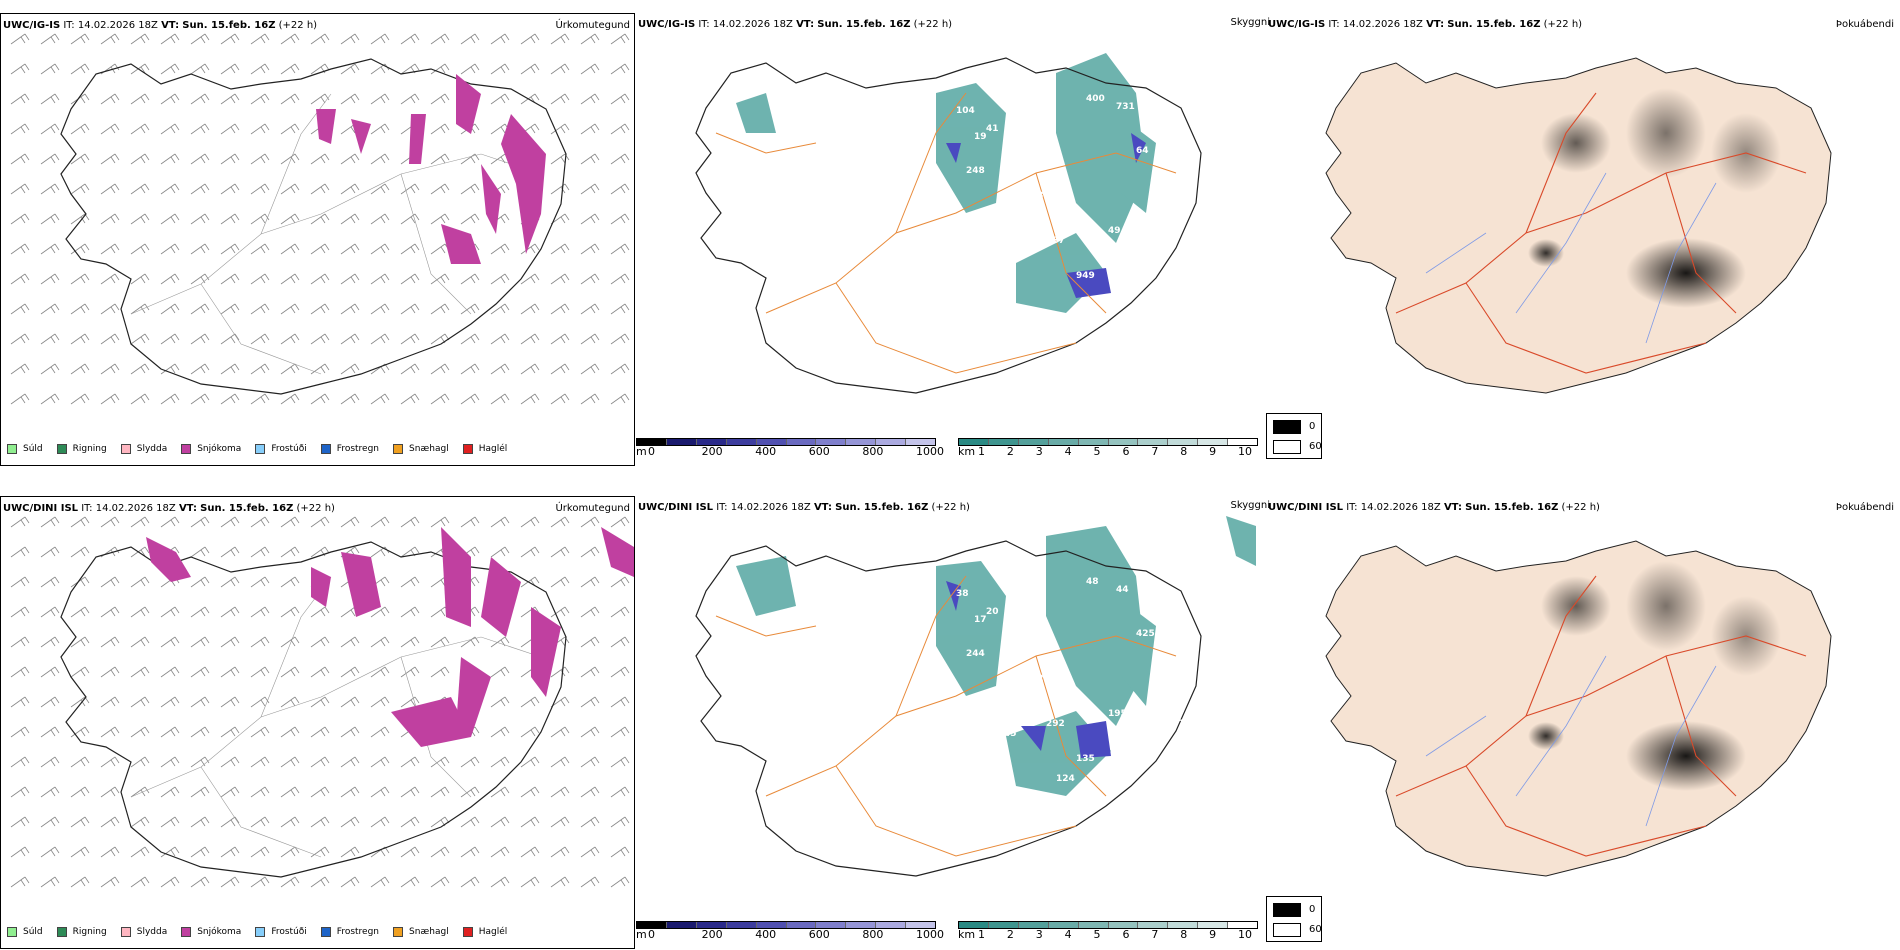 This screenshot has height=950, width=1900. Describe the element at coordinates (1030, 221) in the screenshot. I see `cloud-base-label: 414` at that location.